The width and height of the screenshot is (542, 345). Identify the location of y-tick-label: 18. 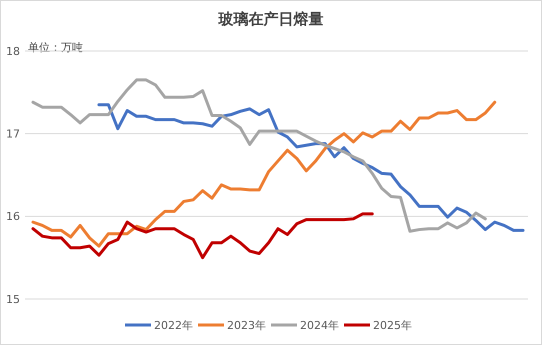
(13, 51).